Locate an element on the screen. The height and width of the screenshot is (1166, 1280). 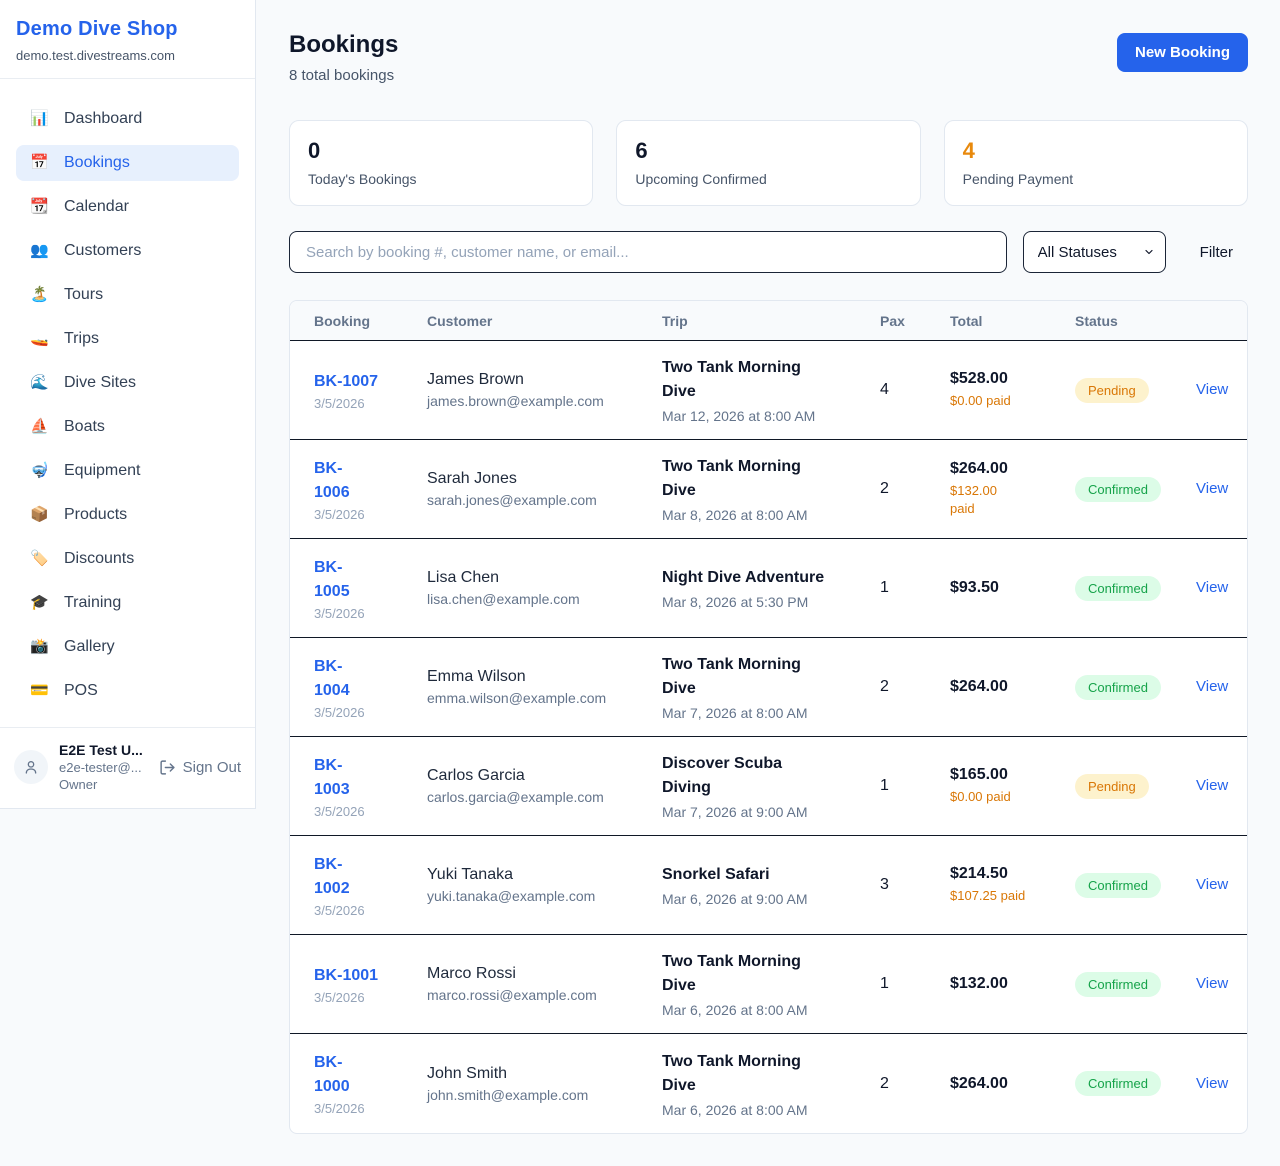
paid-amount: $132.00 paid is located at coordinates (973, 499).